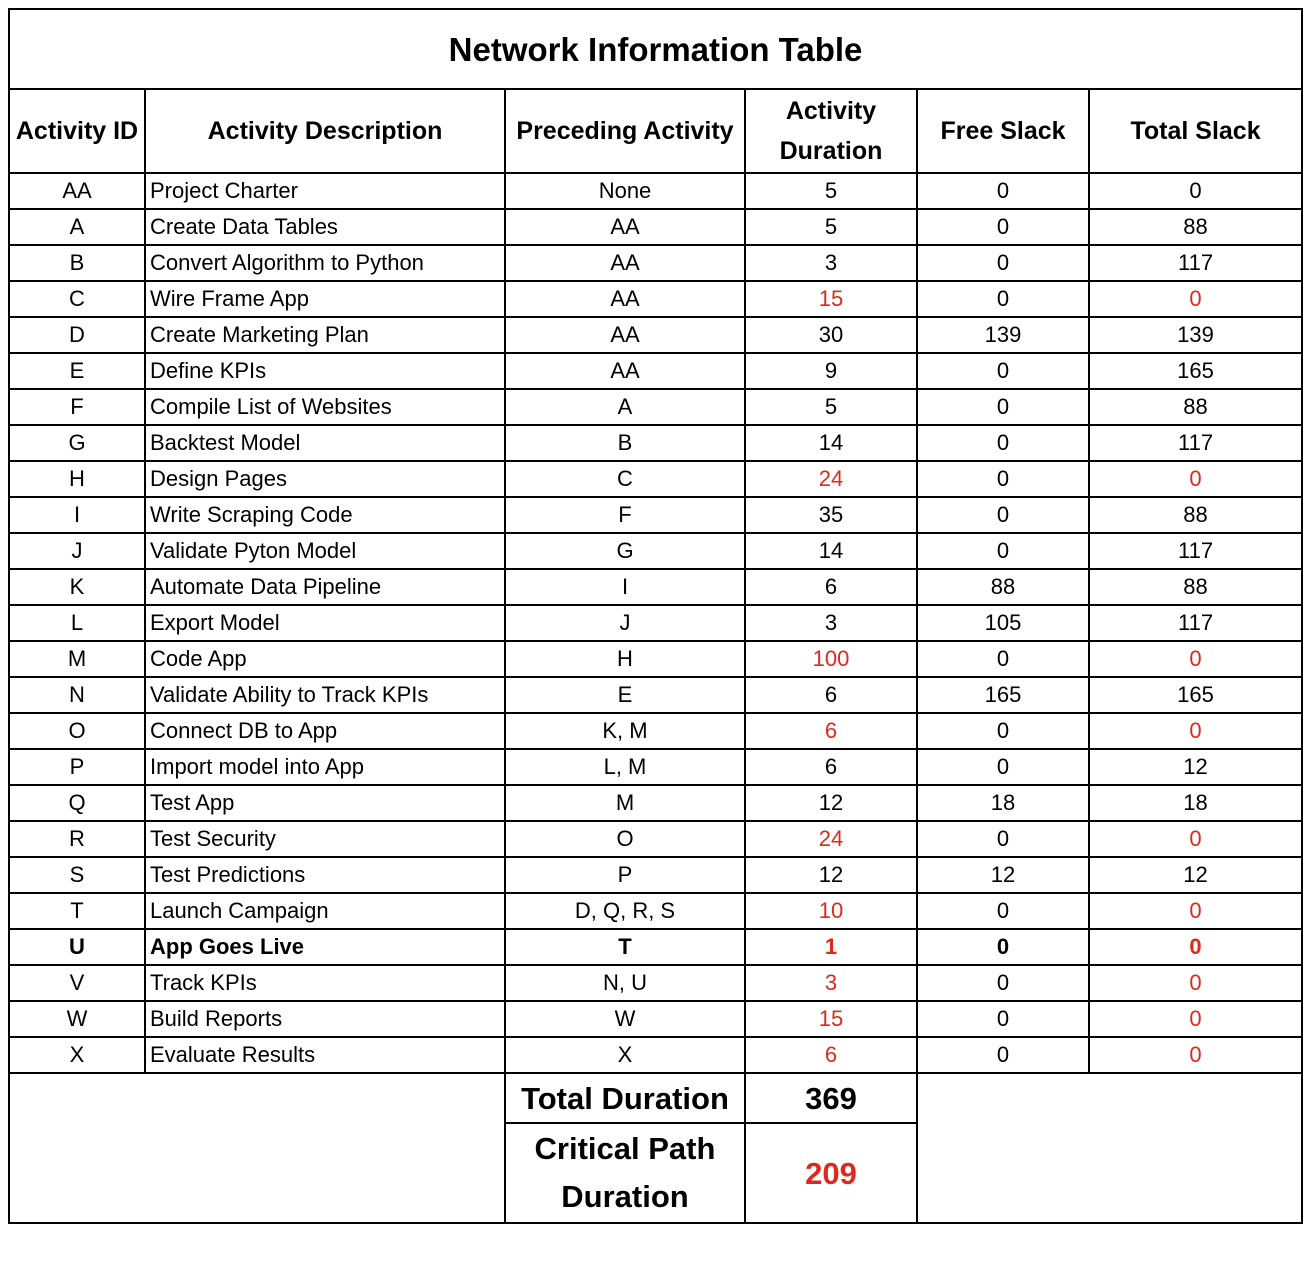 The image size is (1310, 1282). What do you see at coordinates (77, 227) in the screenshot?
I see `cell-activity-id: A` at bounding box center [77, 227].